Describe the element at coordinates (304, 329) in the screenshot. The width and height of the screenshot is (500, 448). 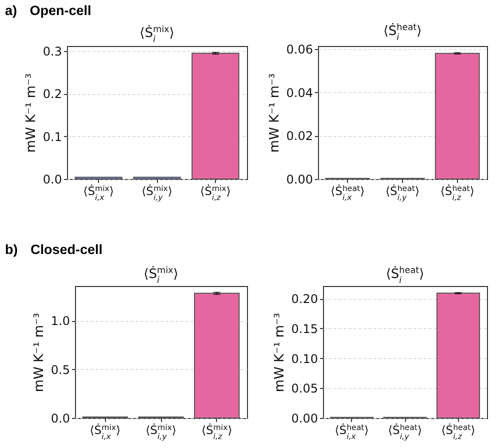
I see `y-tick-label: 0.15` at that location.